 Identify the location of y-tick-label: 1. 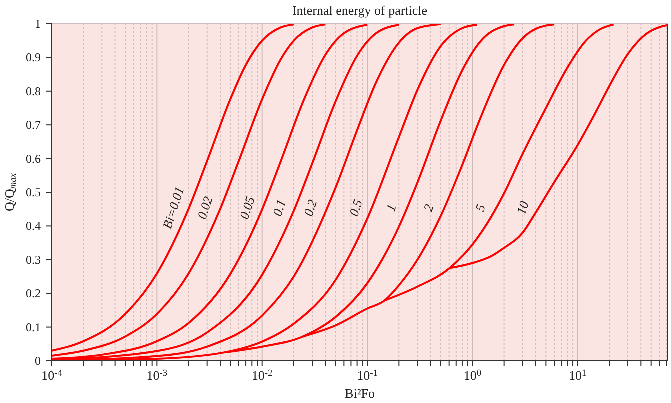
(38, 24).